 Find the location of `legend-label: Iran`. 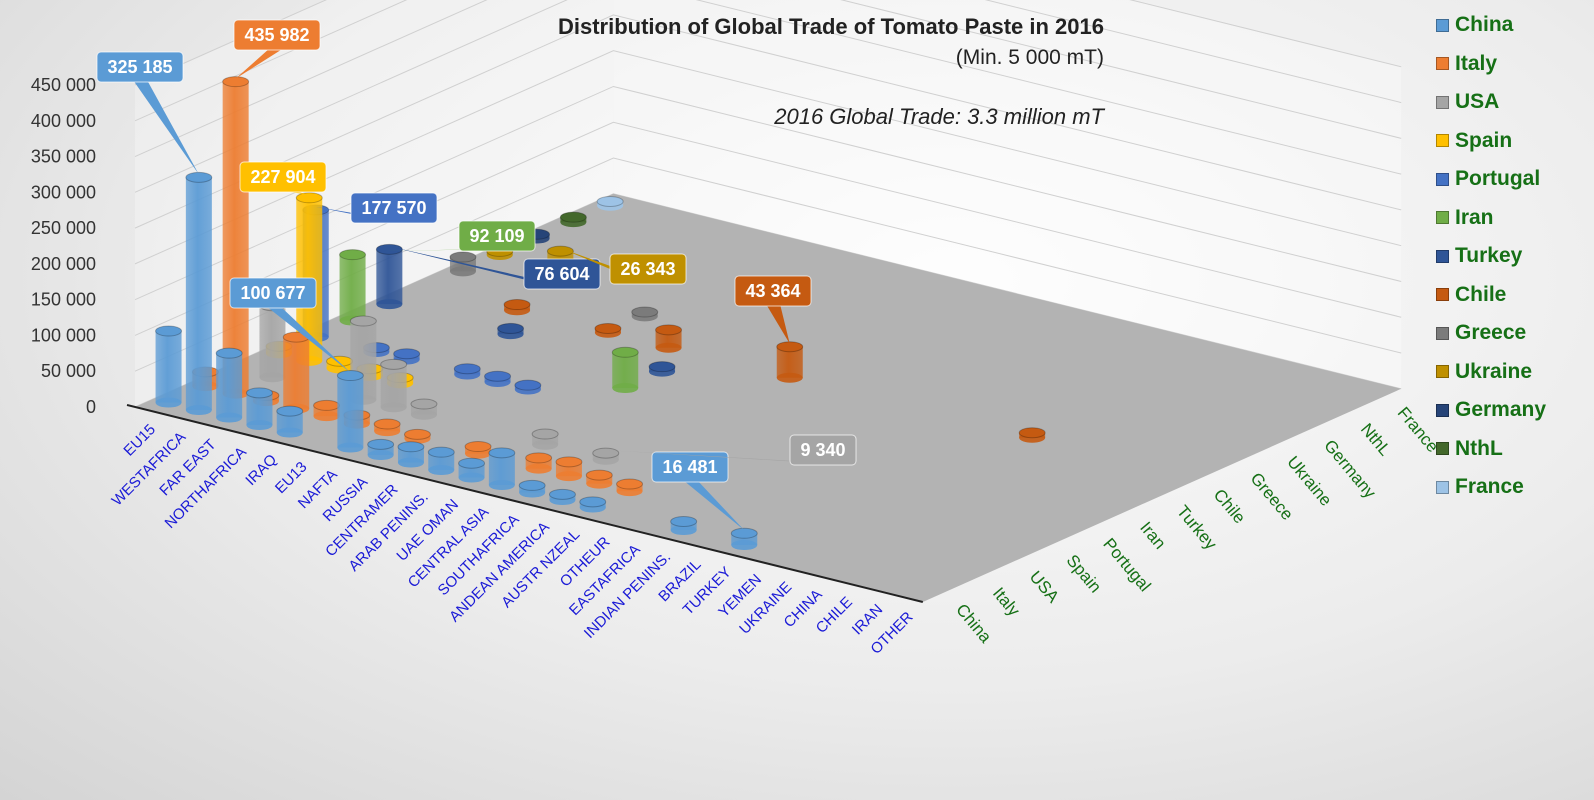

legend-label: Iran is located at coordinates (1474, 217).